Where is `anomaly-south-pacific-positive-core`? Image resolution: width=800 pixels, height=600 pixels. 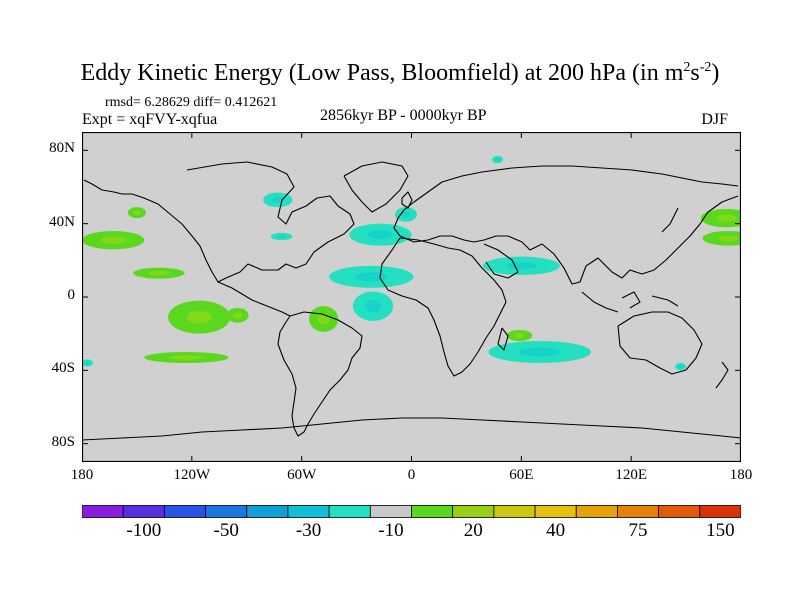 anomaly-south-pacific-positive-core is located at coordinates (186, 357).